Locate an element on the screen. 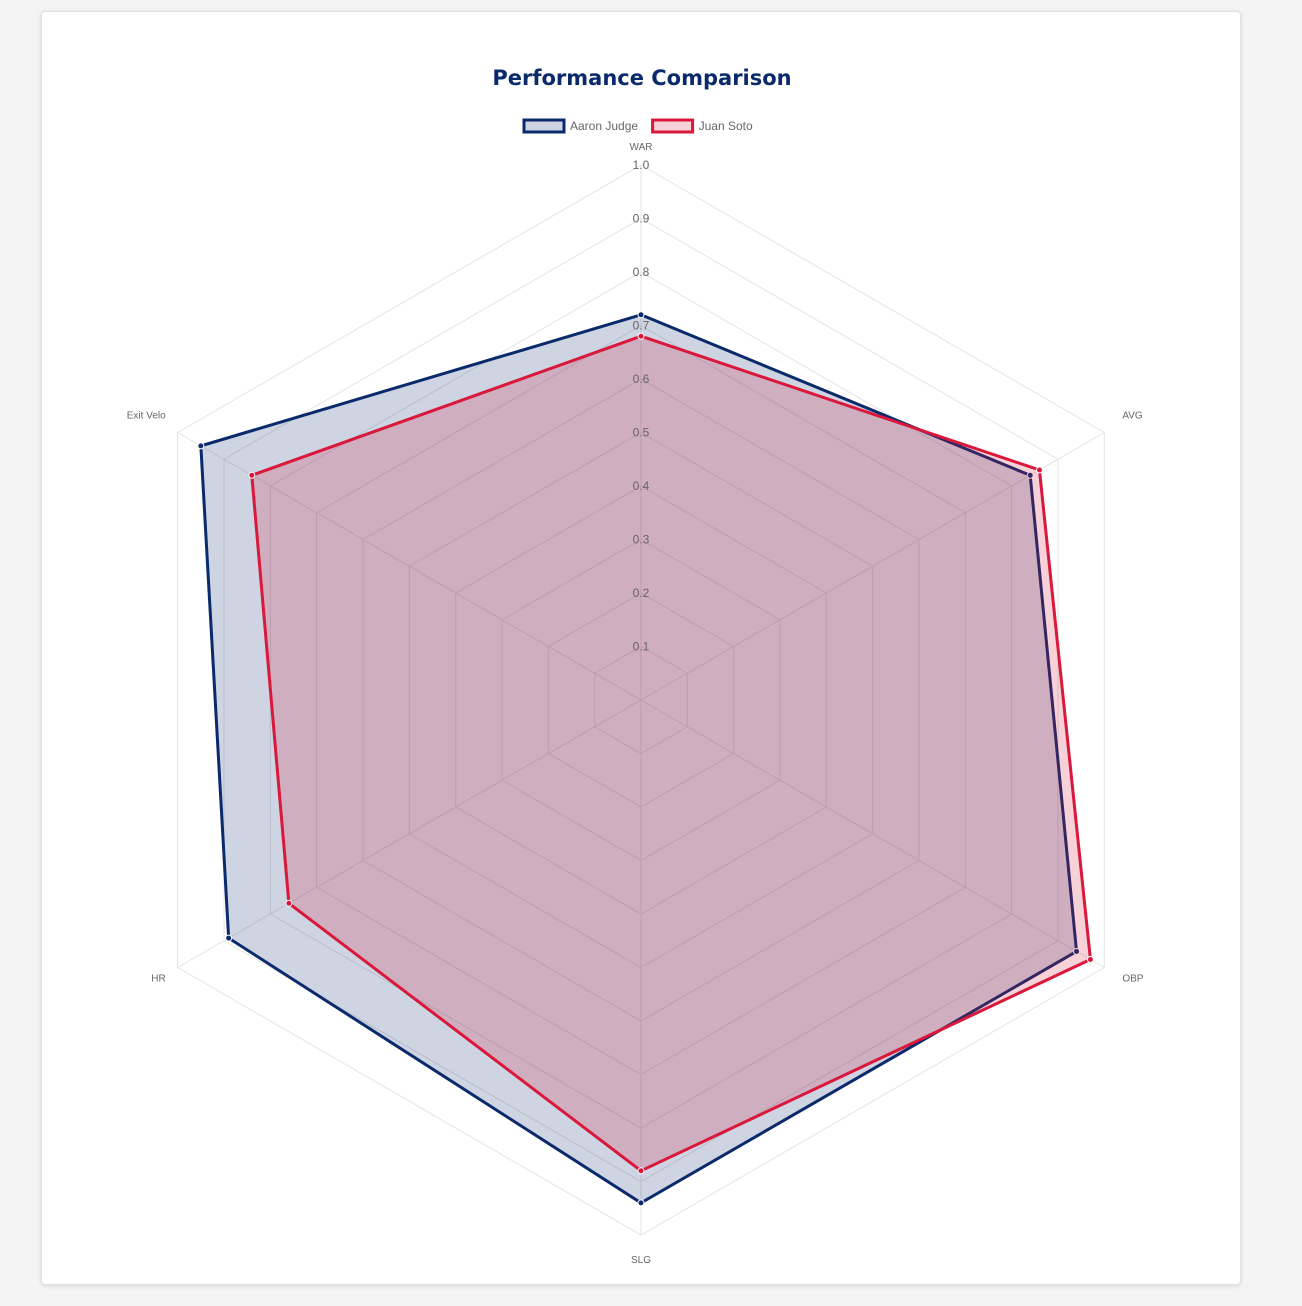 This screenshot has height=1306, width=1302. tick-labels: 0.1 0.2 0.3 0.4 0.5 0.6 0.7 0.8 0.9 1.0 is located at coordinates (641, 406).